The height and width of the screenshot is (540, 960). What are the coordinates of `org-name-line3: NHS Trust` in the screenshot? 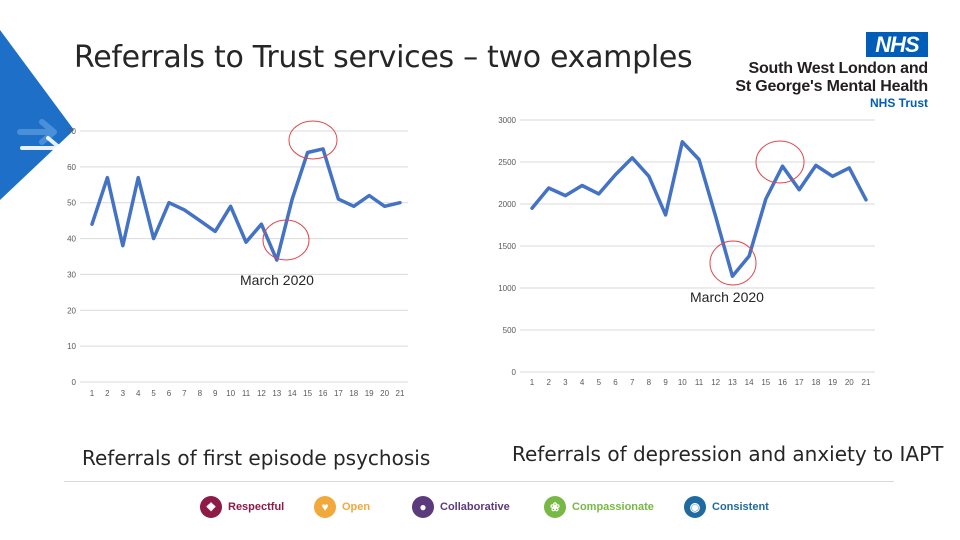 It's located at (898, 103).